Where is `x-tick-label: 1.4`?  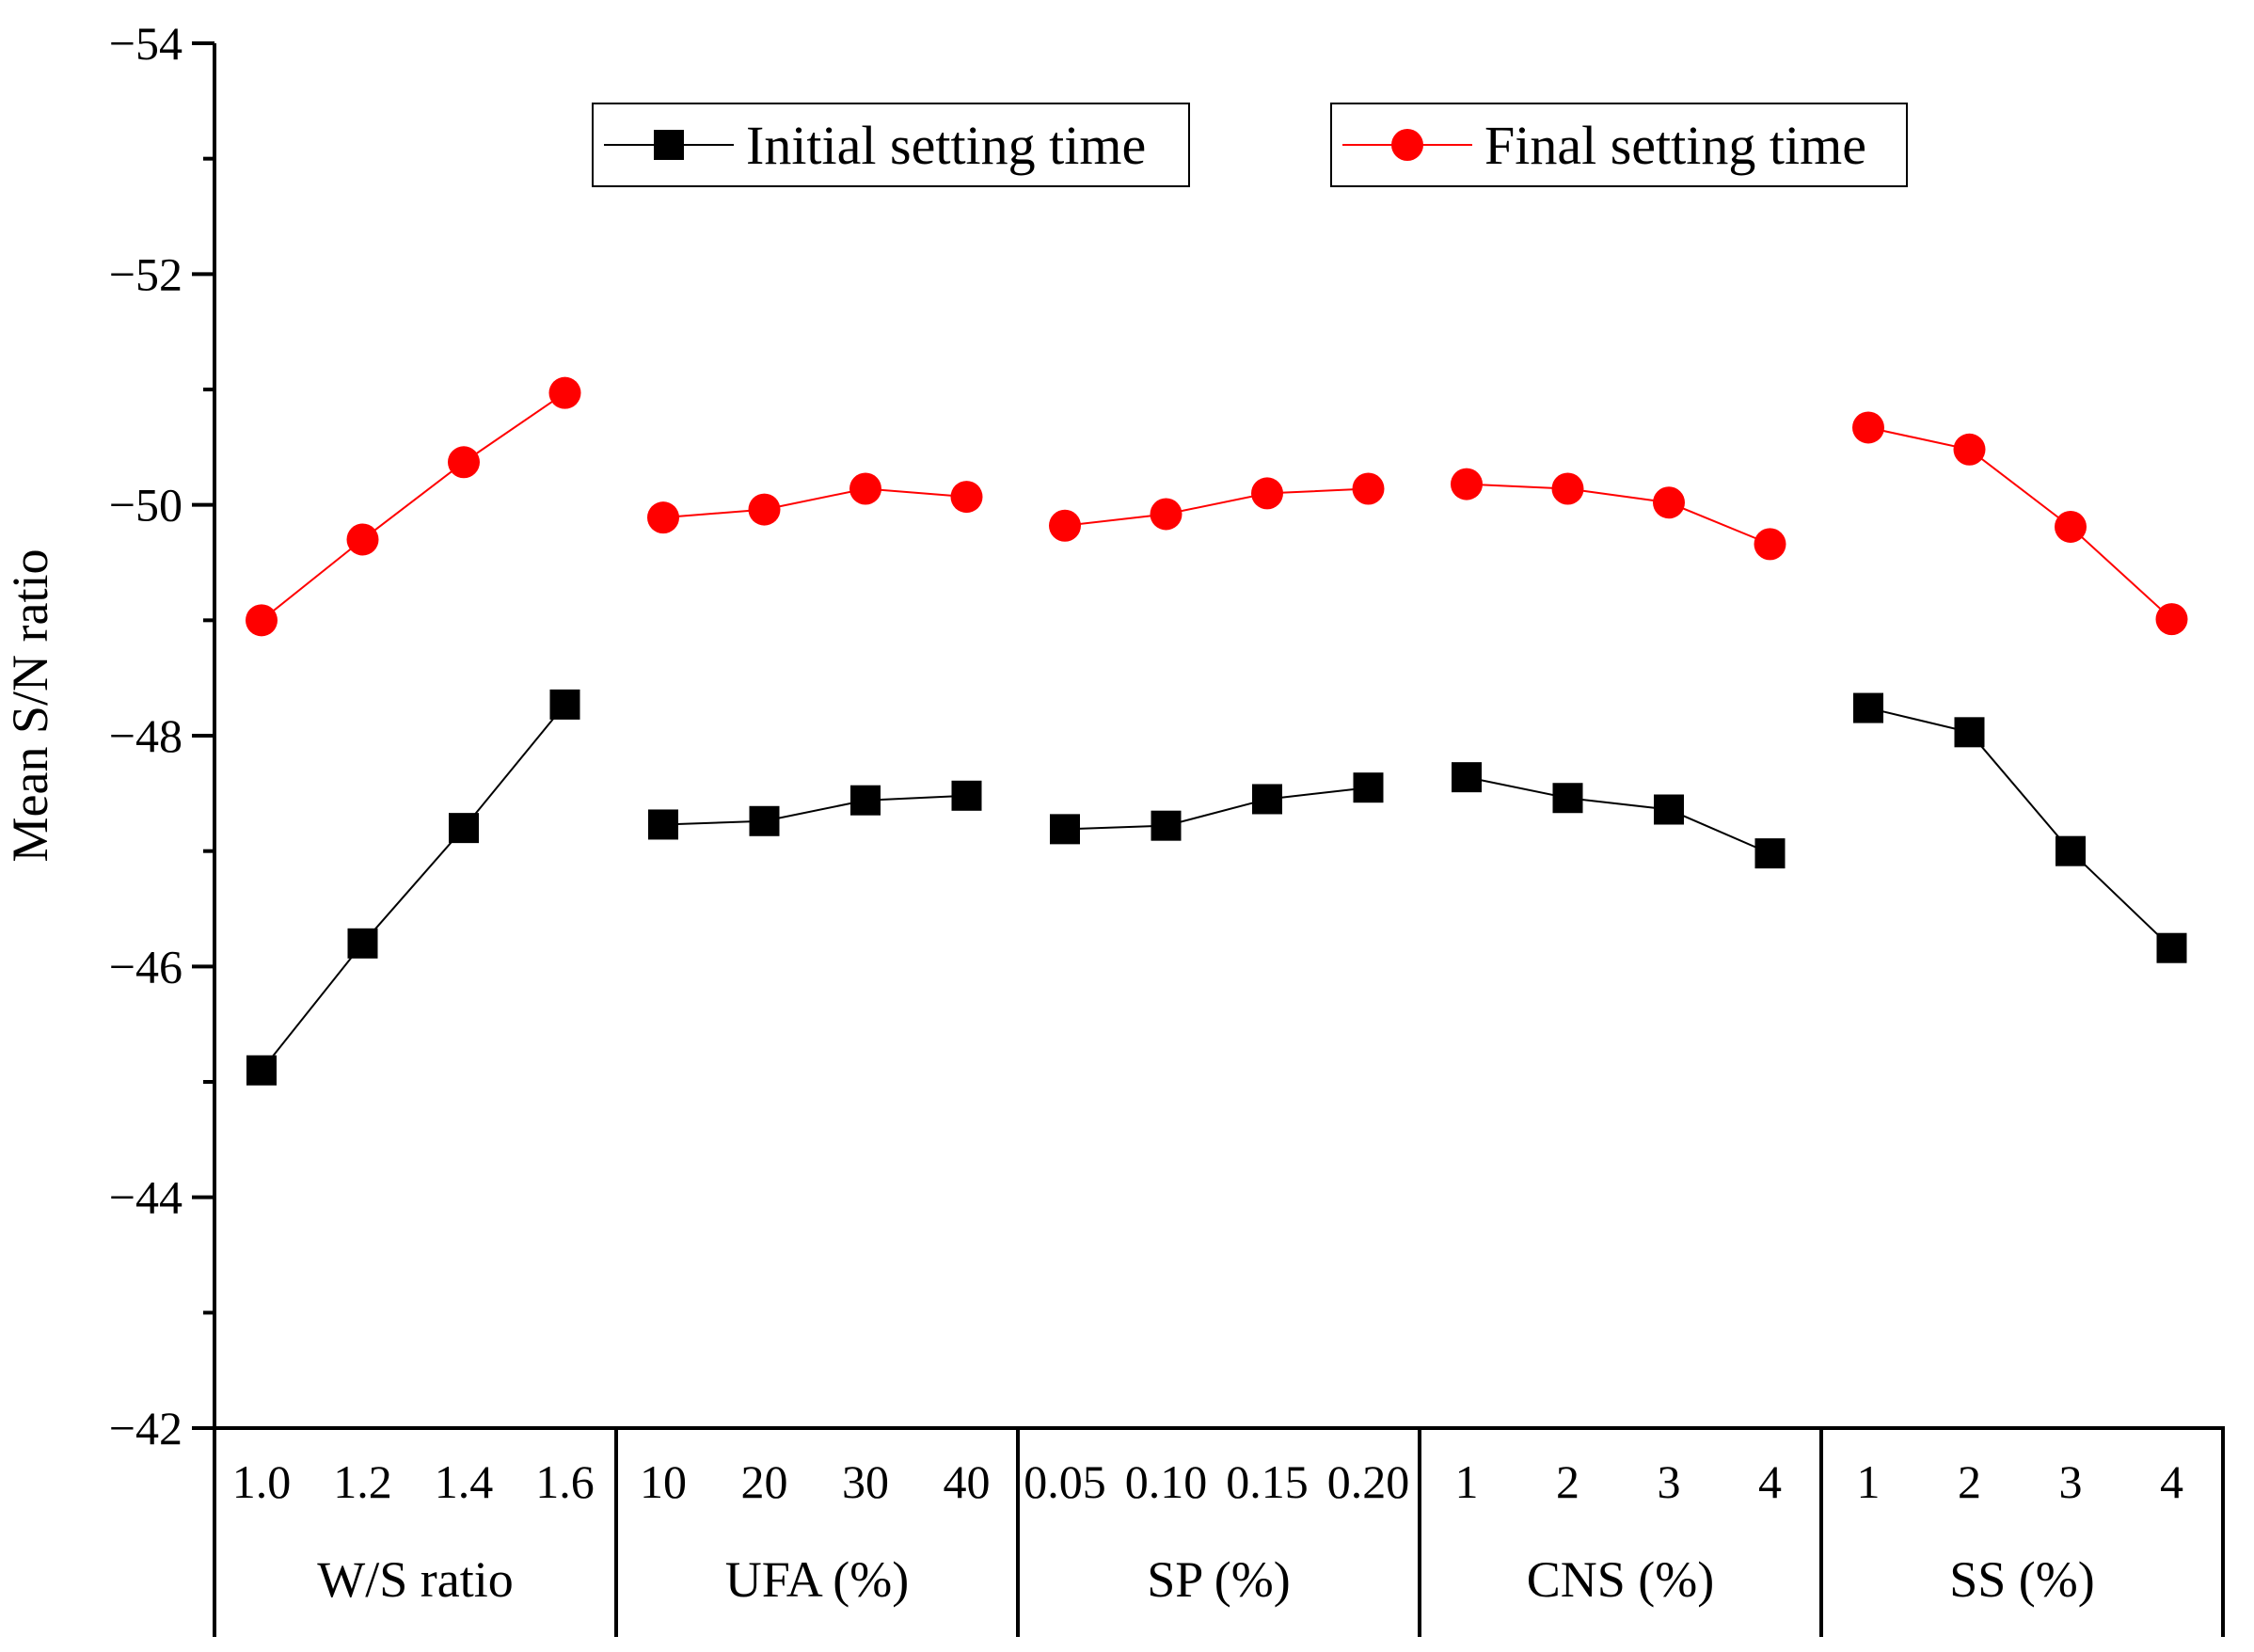 x-tick-label: 1.4 is located at coordinates (464, 1481).